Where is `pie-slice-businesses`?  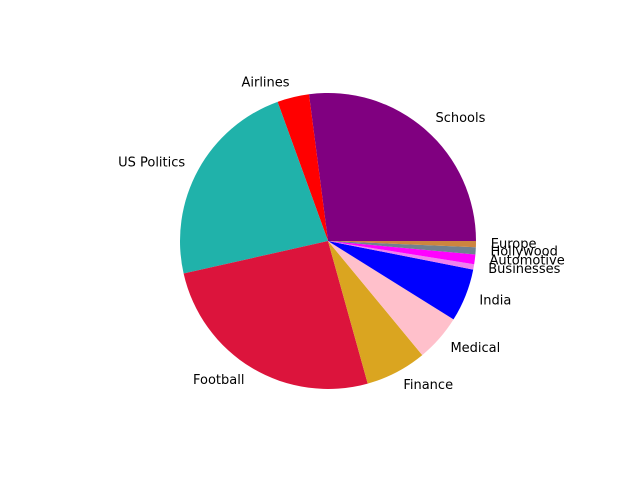 pie-slice-businesses is located at coordinates (401, 255).